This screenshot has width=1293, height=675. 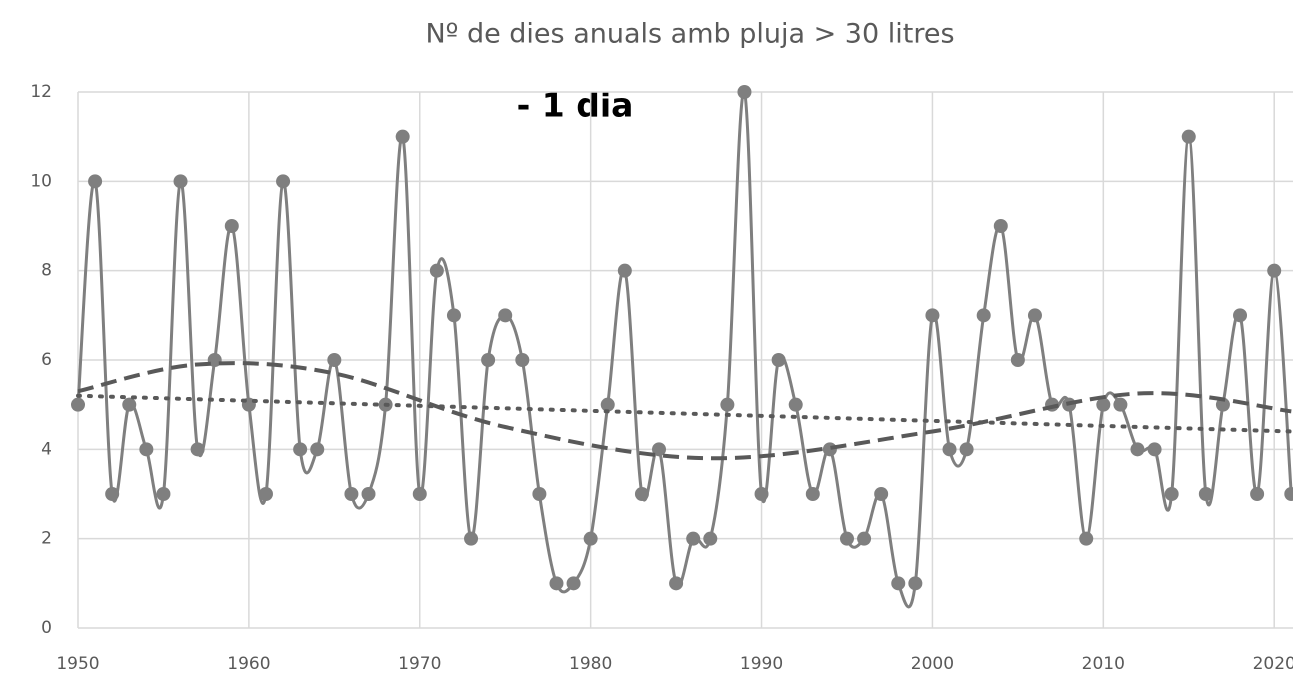 I want to click on y-tick-label: 0, so click(x=46, y=628).